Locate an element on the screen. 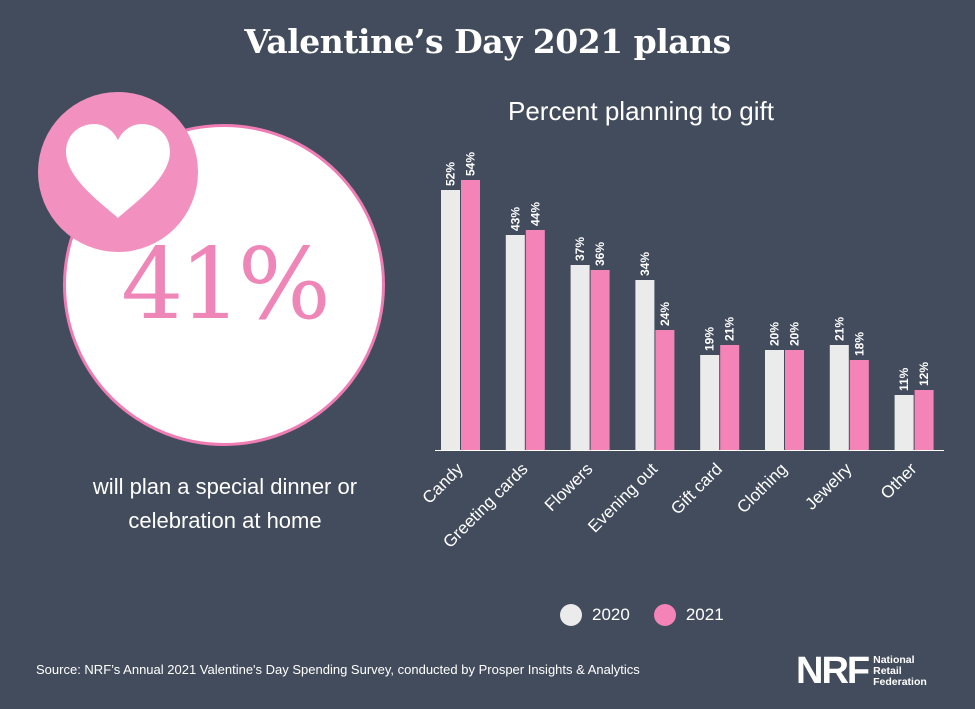 Image resolution: width=975 pixels, height=709 pixels. heart-icon is located at coordinates (118, 171).